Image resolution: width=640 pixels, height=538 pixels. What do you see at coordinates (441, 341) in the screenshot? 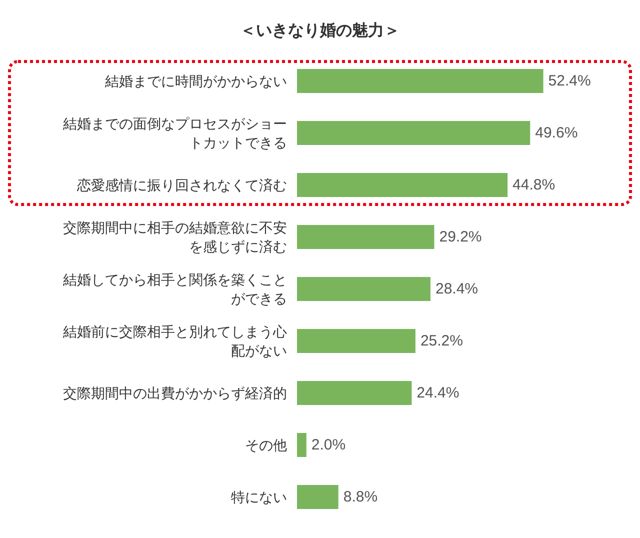
I see `data-label: 25.2%` at bounding box center [441, 341].